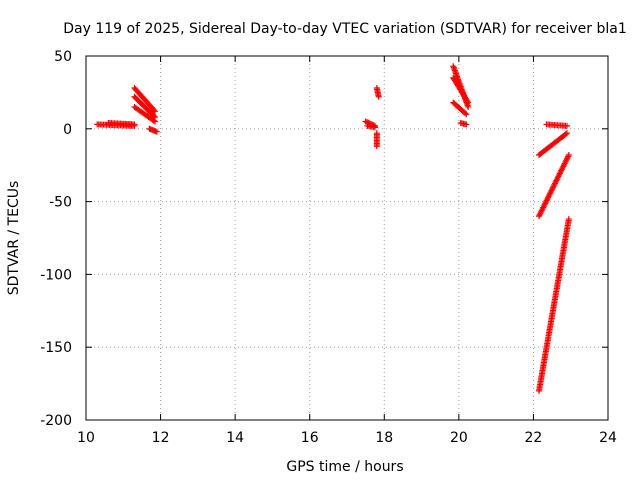  I want to click on series-arc-r, so click(554, 305).